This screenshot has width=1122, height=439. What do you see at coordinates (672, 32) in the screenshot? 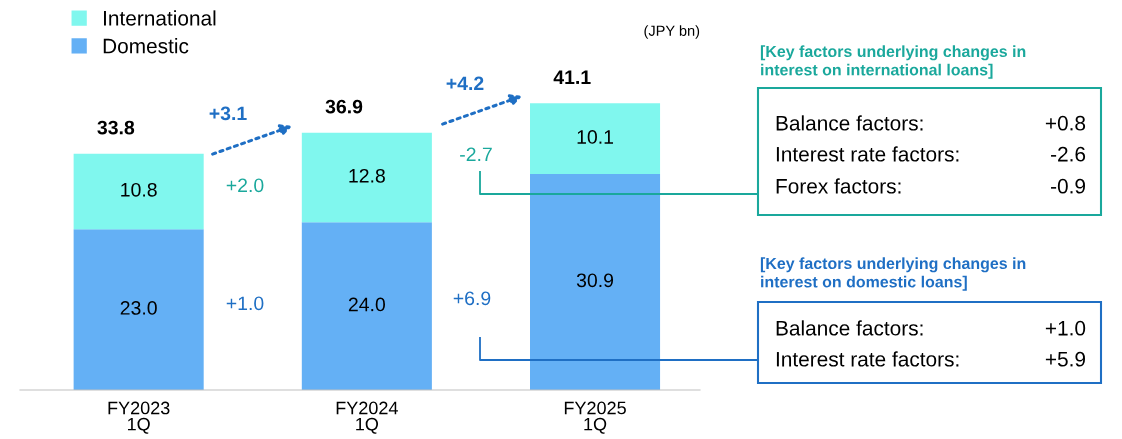
I see `text: (JPY bn)` at bounding box center [672, 32].